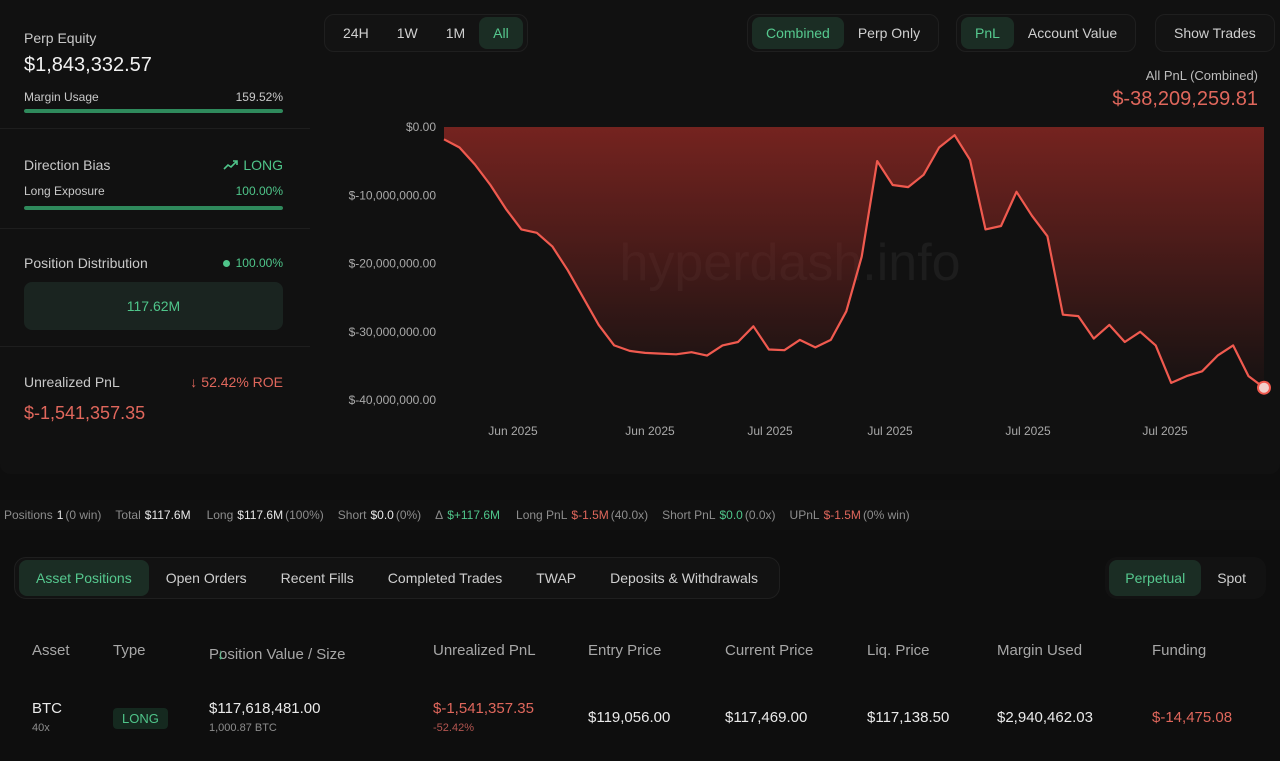 The width and height of the screenshot is (1280, 761). Describe the element at coordinates (684, 578) in the screenshot. I see `tab-deposits-withdrawals: Deposits & Withdrawals` at that location.